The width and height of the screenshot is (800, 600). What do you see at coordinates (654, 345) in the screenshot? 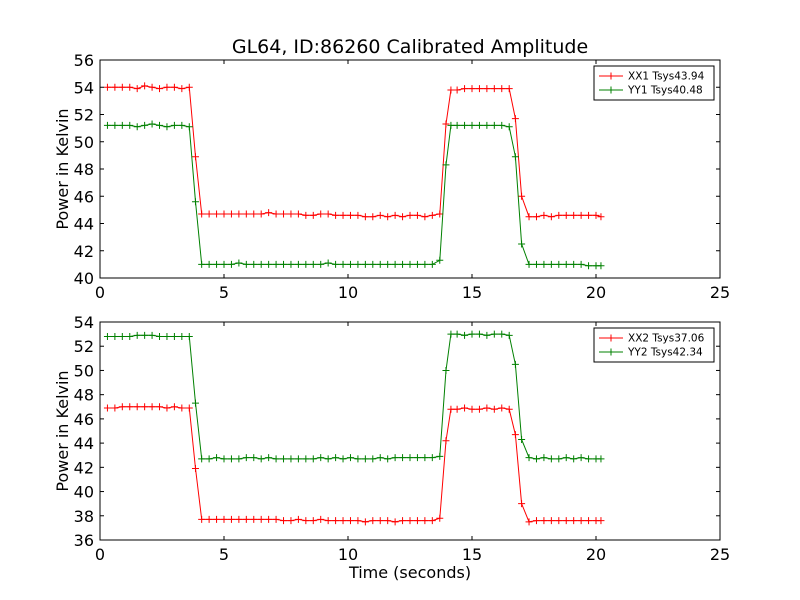
I see `legend: XX2 Tsys37.06 YY2 Tsys42.34` at bounding box center [654, 345].